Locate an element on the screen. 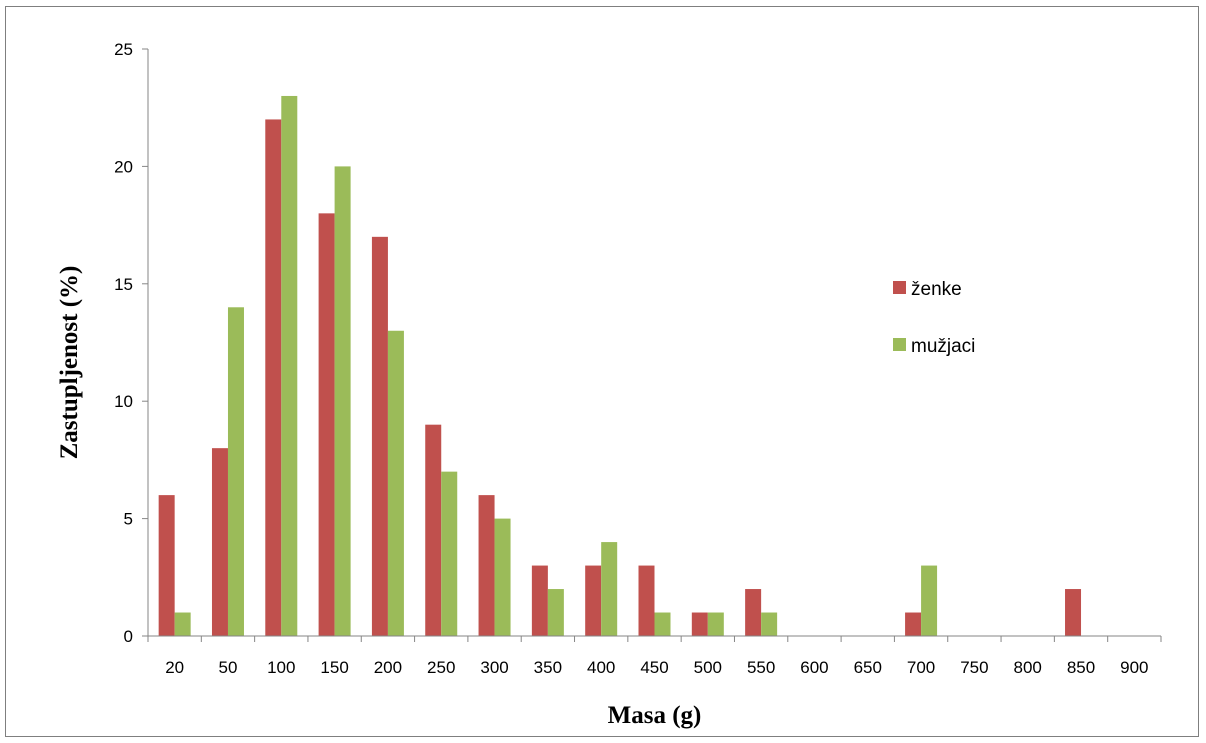 Image resolution: width=1206 pixels, height=743 pixels. x-tick-label: 200 is located at coordinates (388, 667).